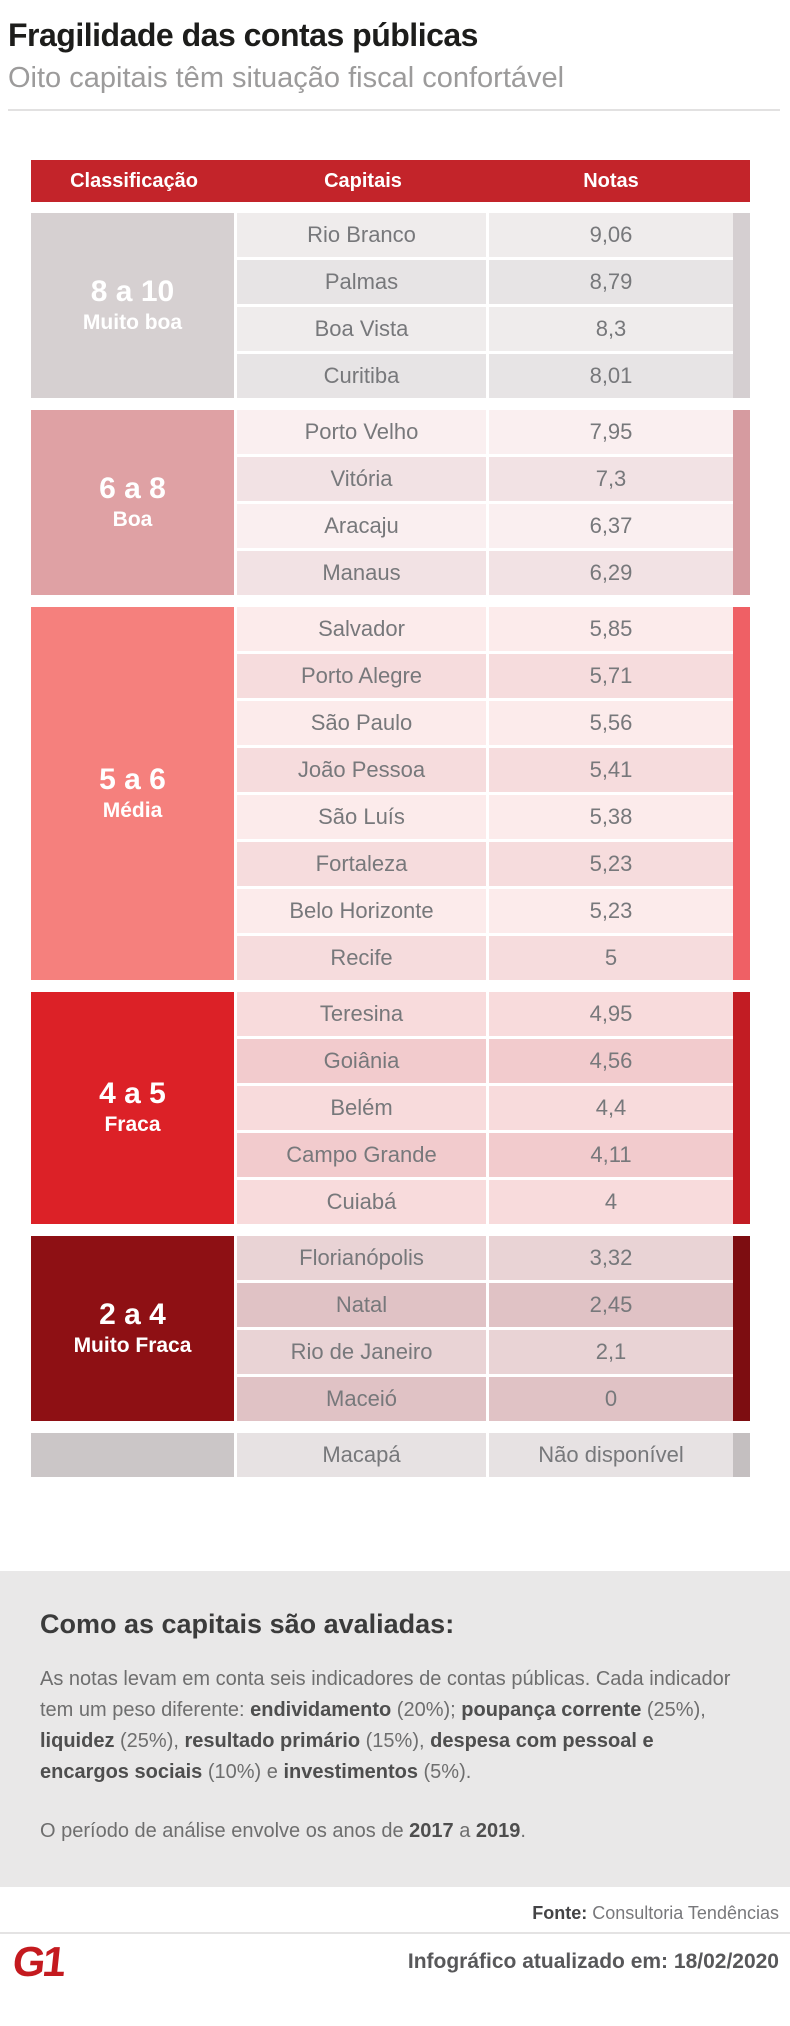 The height and width of the screenshot is (2026, 790). Describe the element at coordinates (363, 1014) in the screenshot. I see `capital-cell: Teresina` at that location.